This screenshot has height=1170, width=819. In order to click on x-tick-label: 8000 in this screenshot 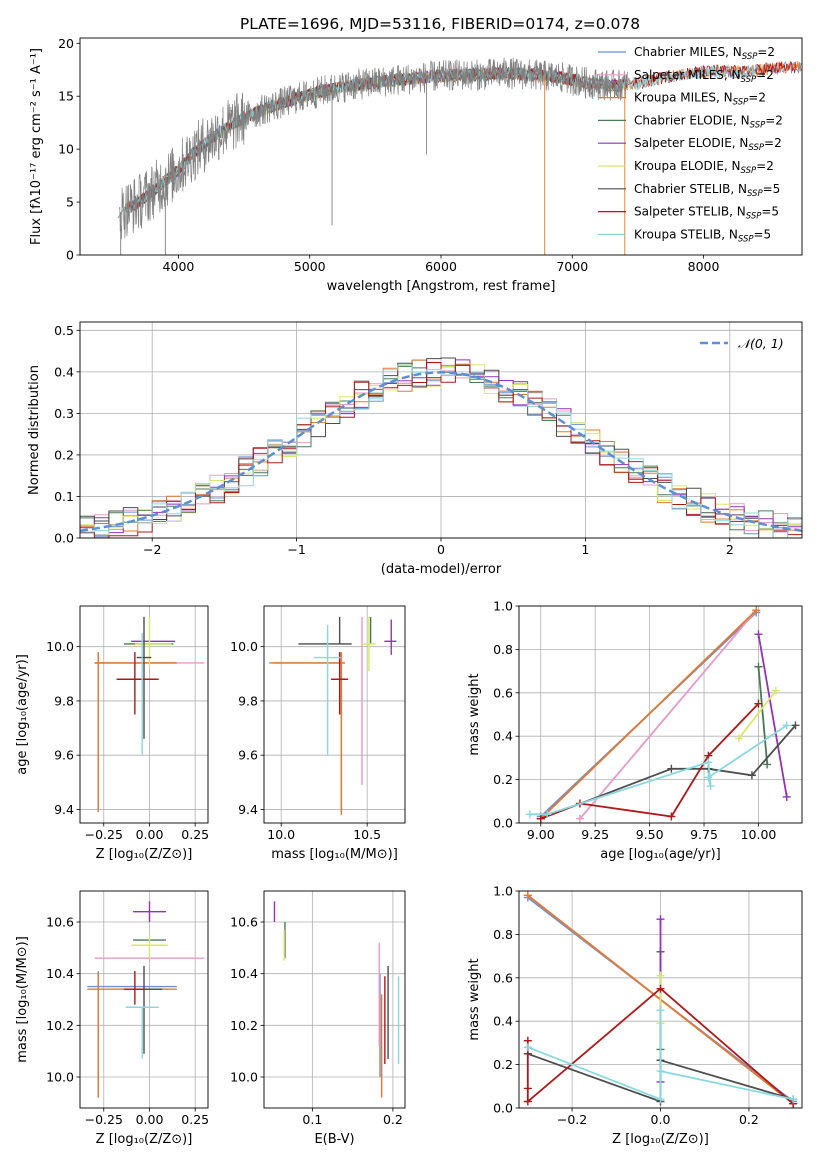, I will do `click(704, 266)`.